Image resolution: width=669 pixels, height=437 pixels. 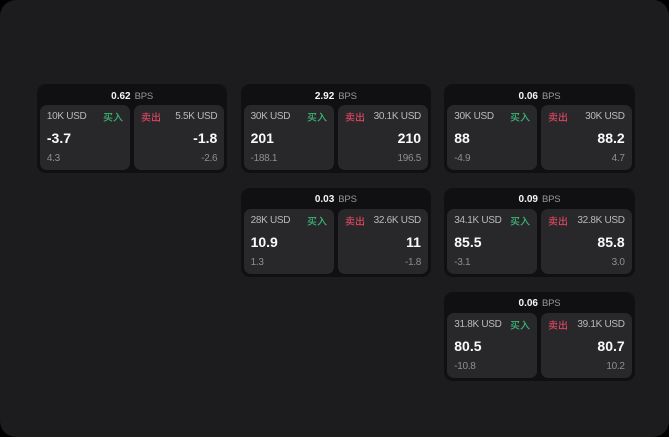 What do you see at coordinates (492, 138) in the screenshot?
I see `buy-quote-tile: 30K USD 买入 88 -4.9` at bounding box center [492, 138].